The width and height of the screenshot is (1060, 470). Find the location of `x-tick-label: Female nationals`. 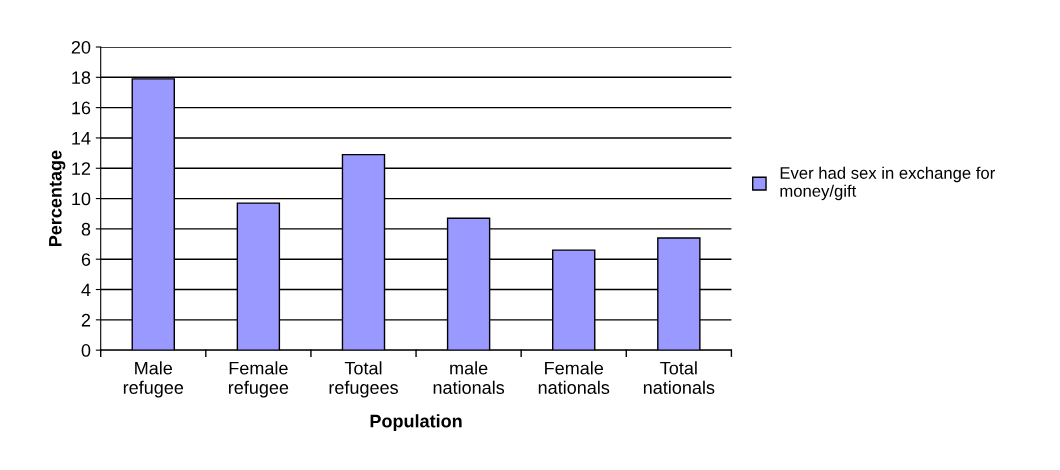

x-tick-label: Female nationals is located at coordinates (574, 377).